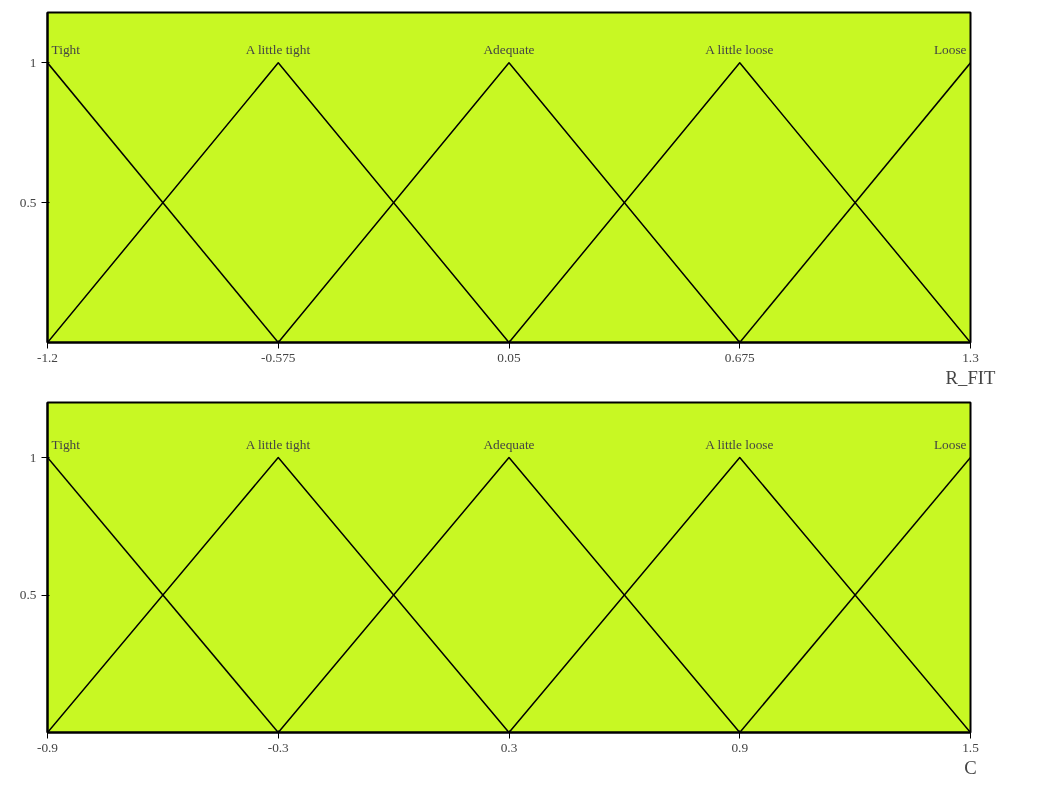 This screenshot has width=1040, height=794. Describe the element at coordinates (971, 357) in the screenshot. I see `x-tick-label: 1.3` at that location.